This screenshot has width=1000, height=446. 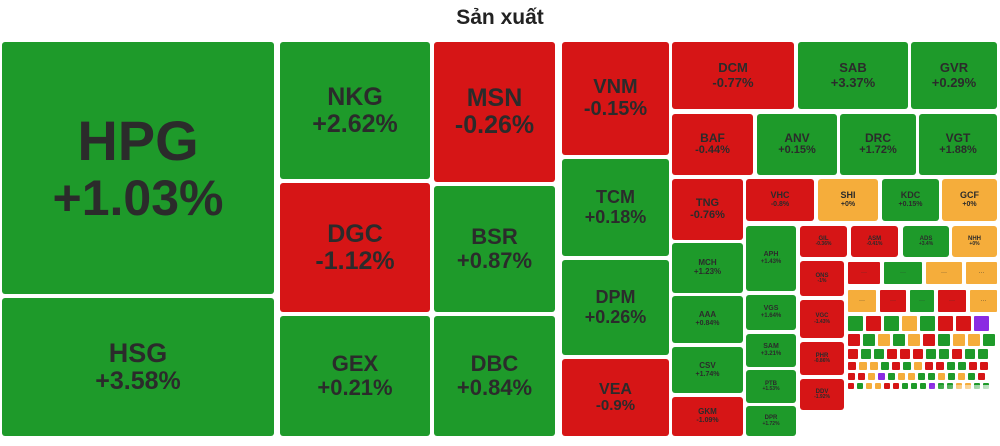 I want to click on tile-baf: BAF -0.44%, so click(x=712, y=144).